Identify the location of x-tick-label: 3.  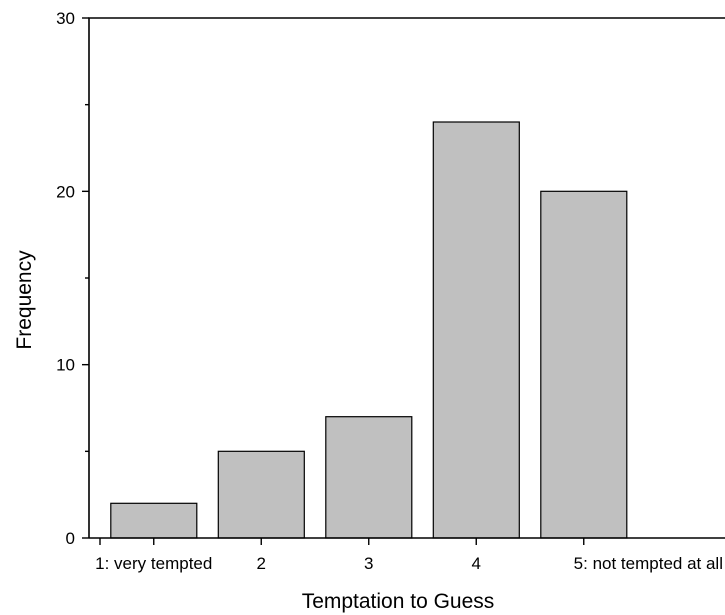
(368, 563).